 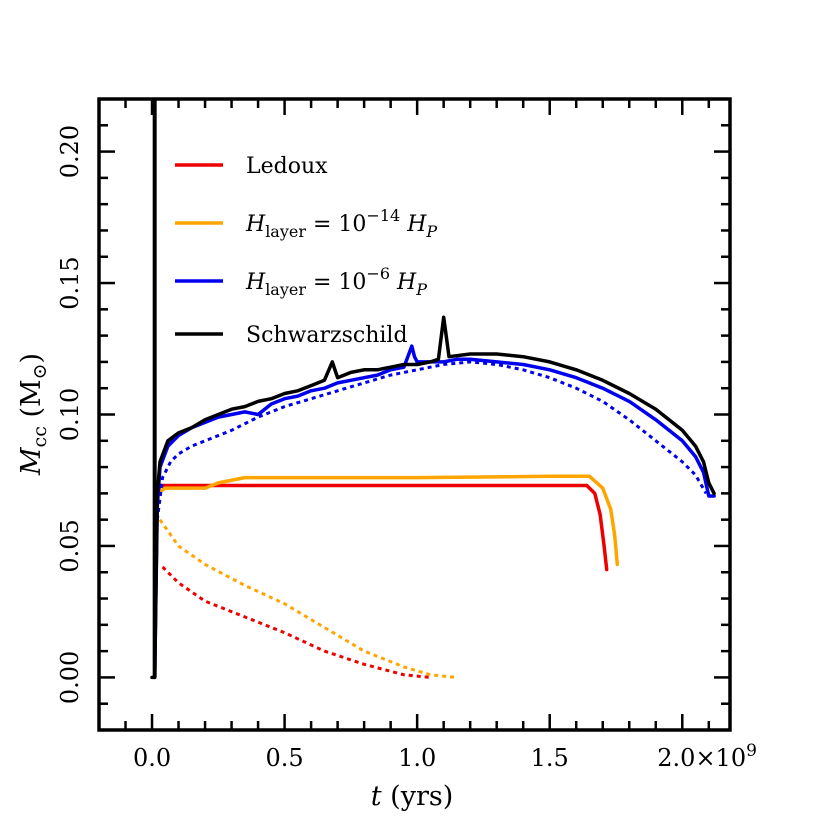 I want to click on x-tick-label: 2.0×10⁹, so click(x=707, y=756).